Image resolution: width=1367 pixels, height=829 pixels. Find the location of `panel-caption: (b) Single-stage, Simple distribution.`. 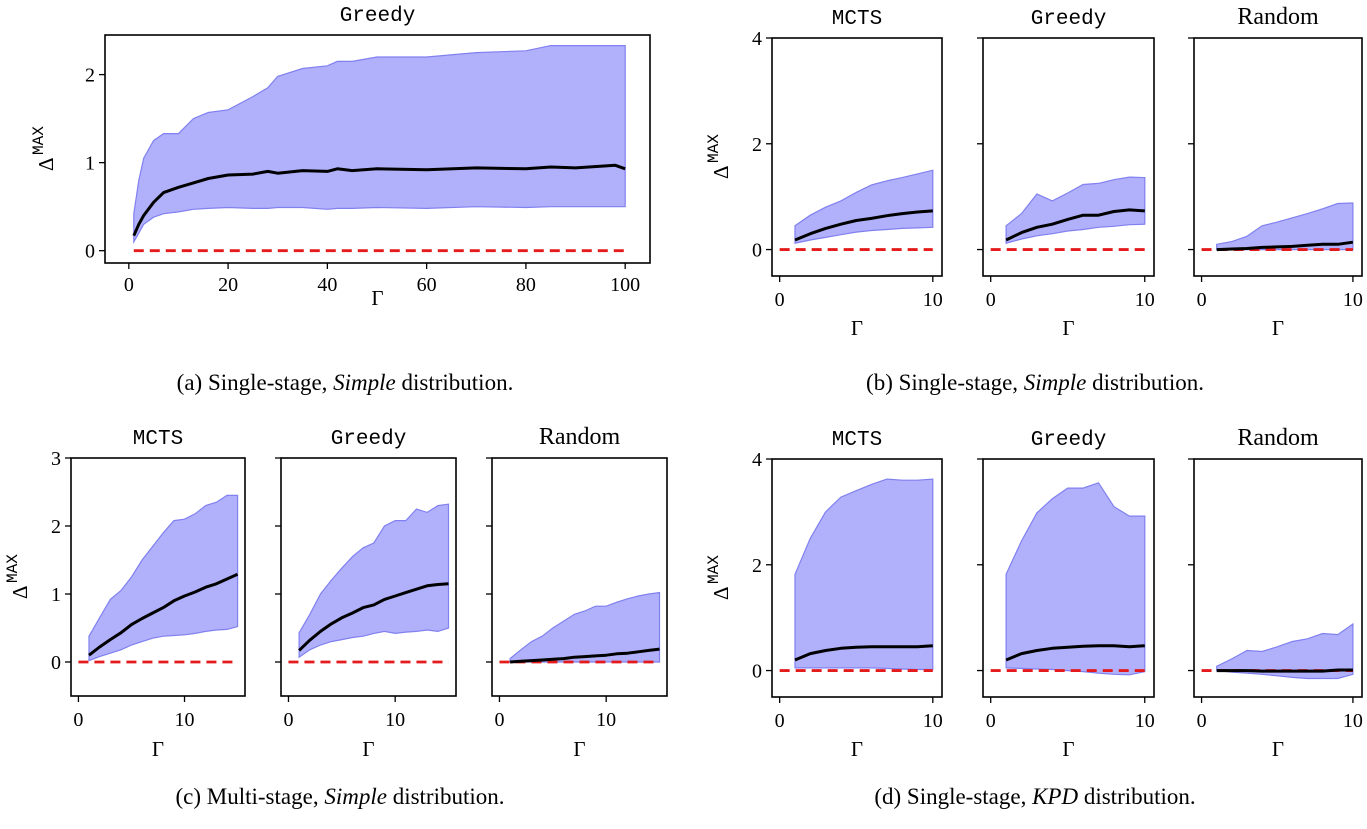

panel-caption: (b) Single-stage, Simple distribution. is located at coordinates (1035, 382).